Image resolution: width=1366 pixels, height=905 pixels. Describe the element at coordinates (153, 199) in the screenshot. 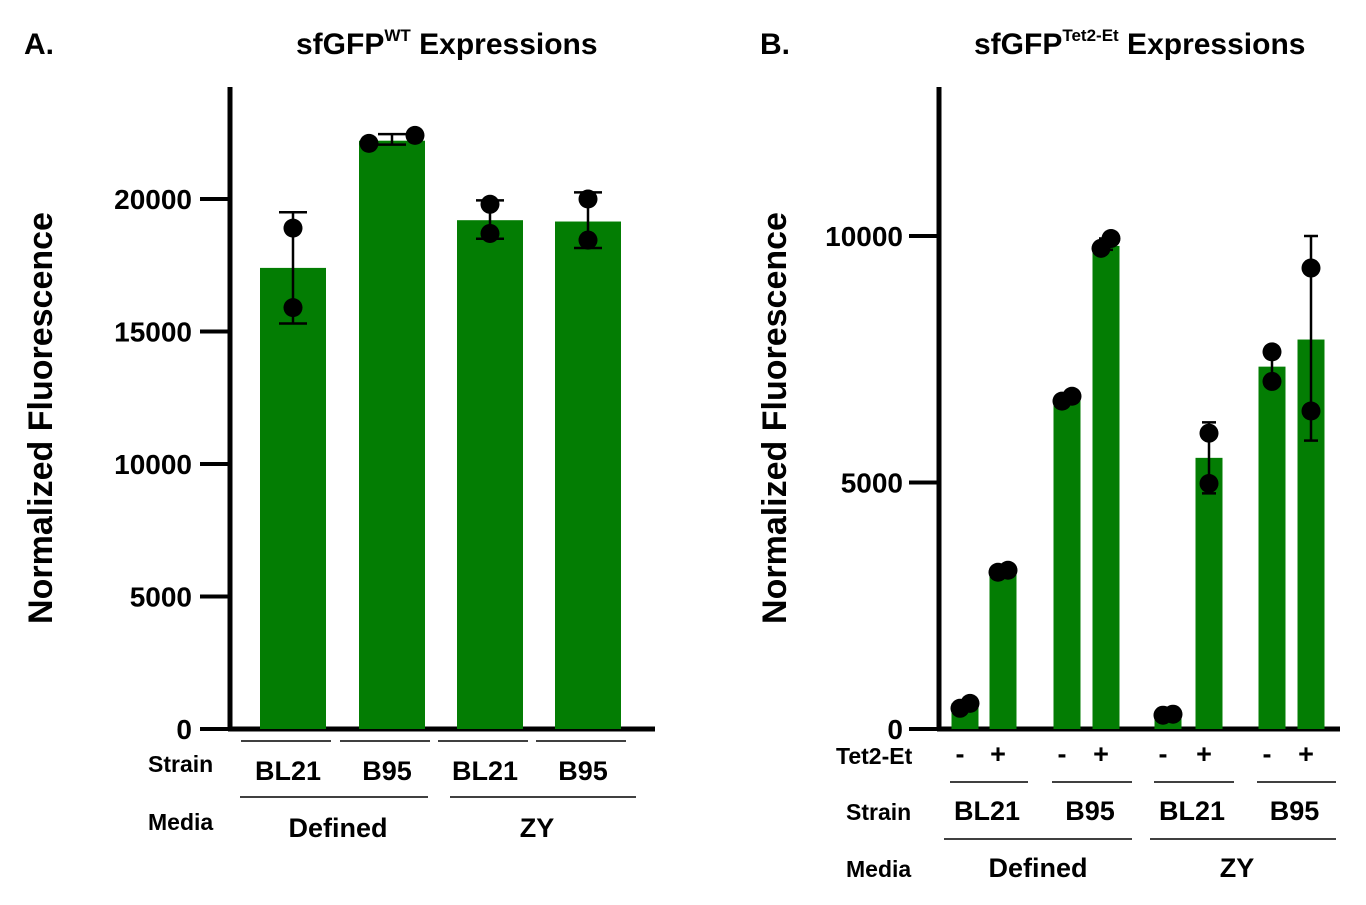

I see `y-tick-label: 20000` at that location.